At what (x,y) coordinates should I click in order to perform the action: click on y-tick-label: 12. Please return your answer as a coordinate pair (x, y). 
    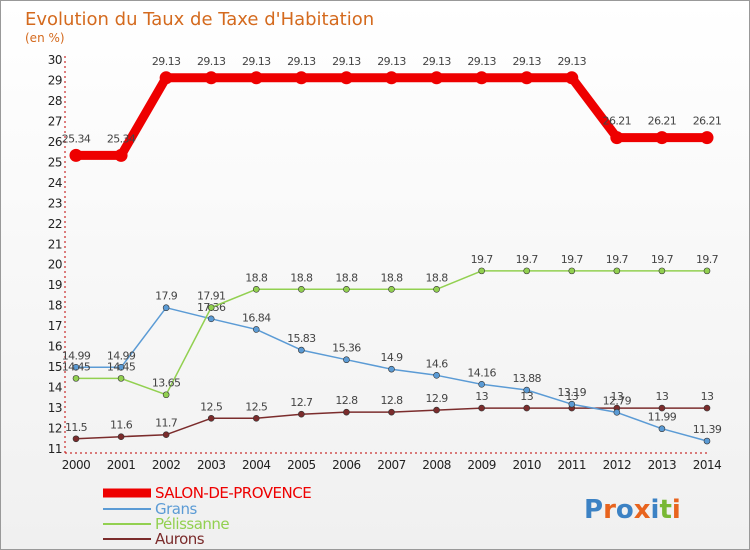
    Looking at the image, I should click on (55, 429).